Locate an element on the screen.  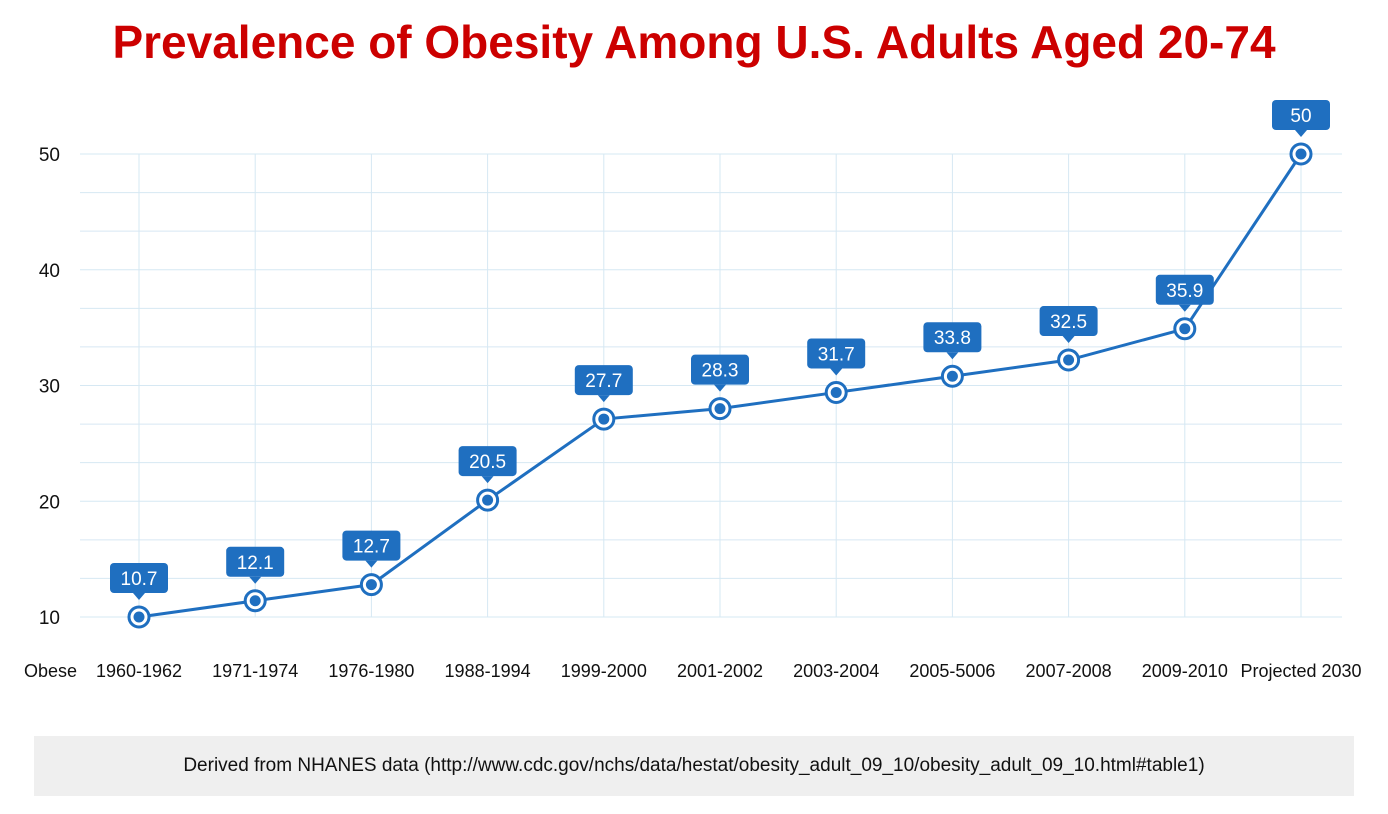
x-tick-label: 2009-2010 is located at coordinates (1185, 671).